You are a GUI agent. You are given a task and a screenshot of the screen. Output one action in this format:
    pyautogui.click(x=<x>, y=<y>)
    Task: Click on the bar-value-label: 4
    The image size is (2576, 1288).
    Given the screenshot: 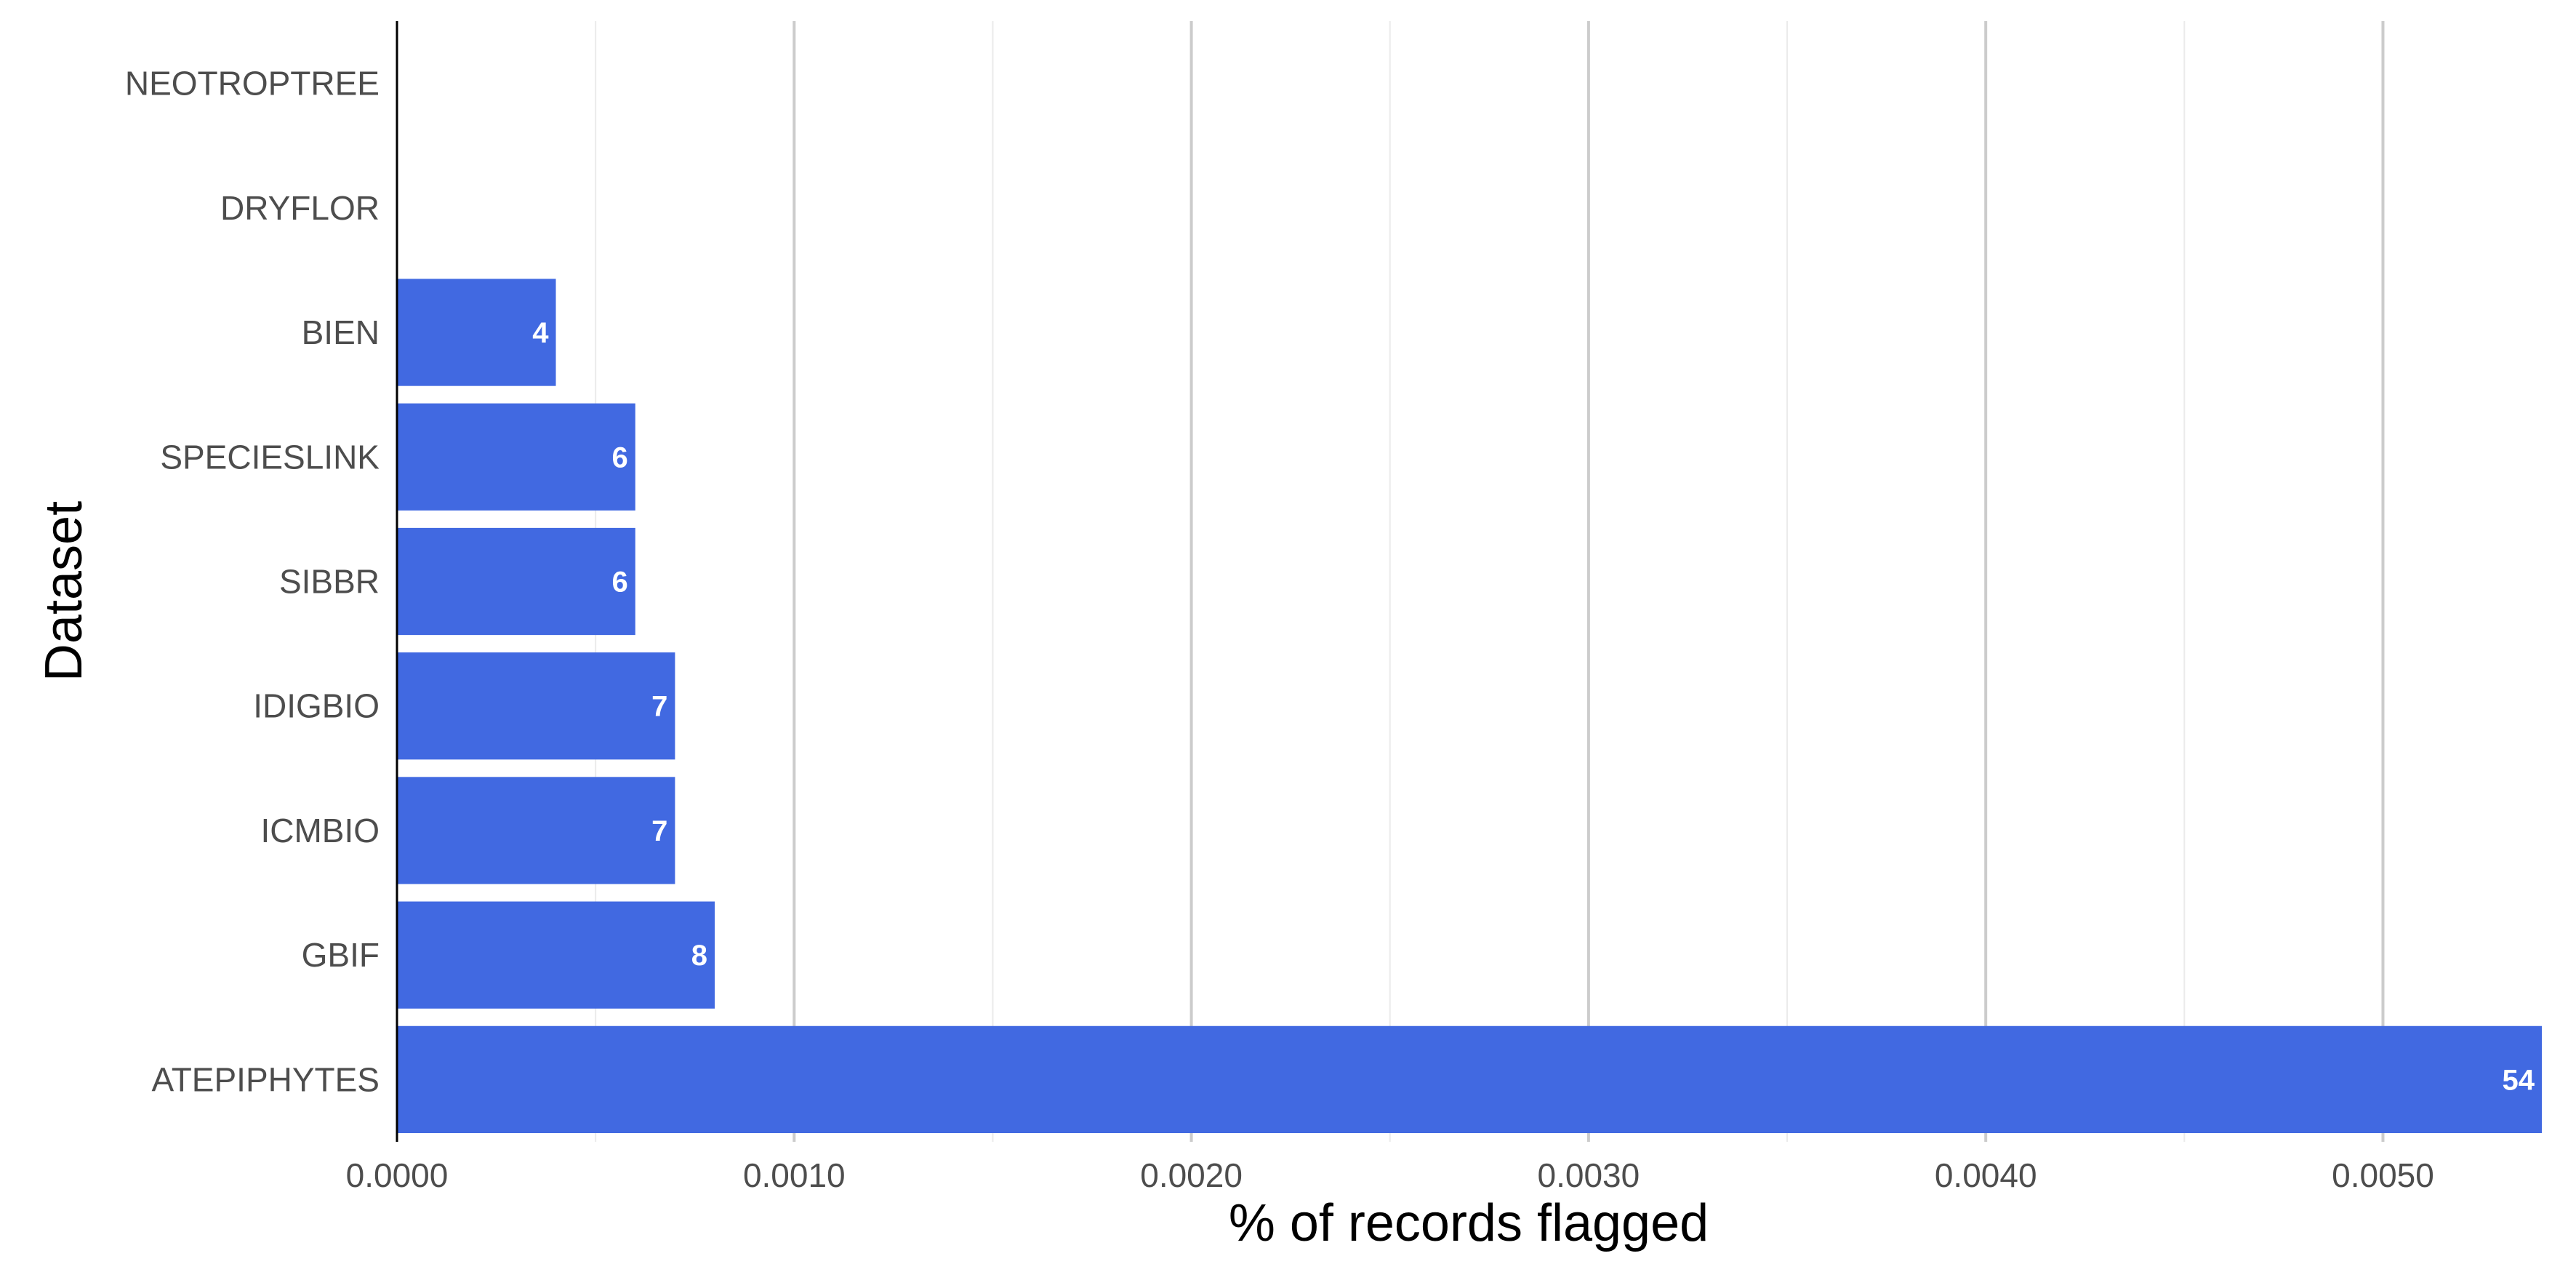 What is the action you would take?
    pyautogui.click(x=540, y=333)
    